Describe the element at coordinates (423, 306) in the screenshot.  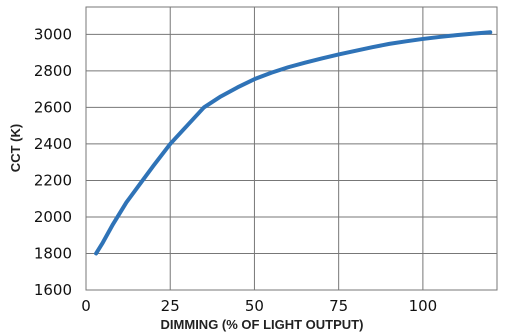
I see `x-tick-label: 100` at that location.